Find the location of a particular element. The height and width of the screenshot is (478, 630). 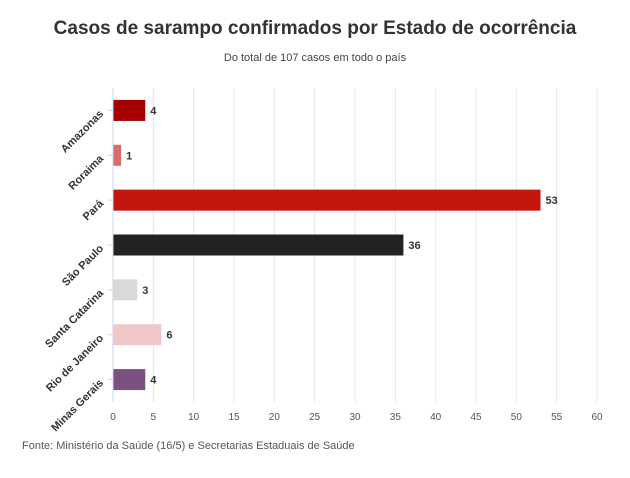

data-label: 6 is located at coordinates (169, 336).